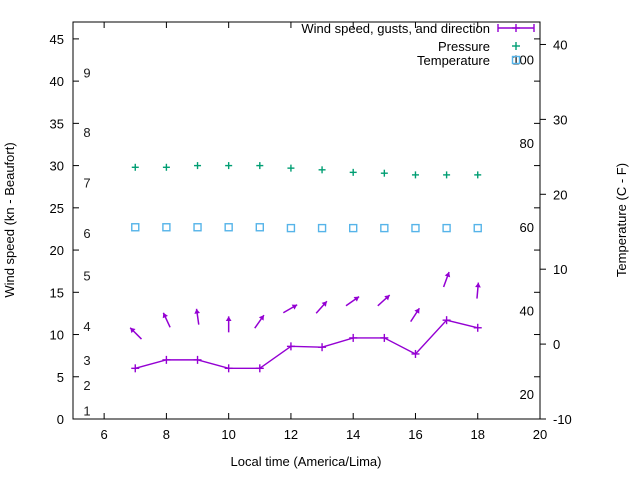  I want to click on y-tick-label-kn: 45, so click(57, 39).